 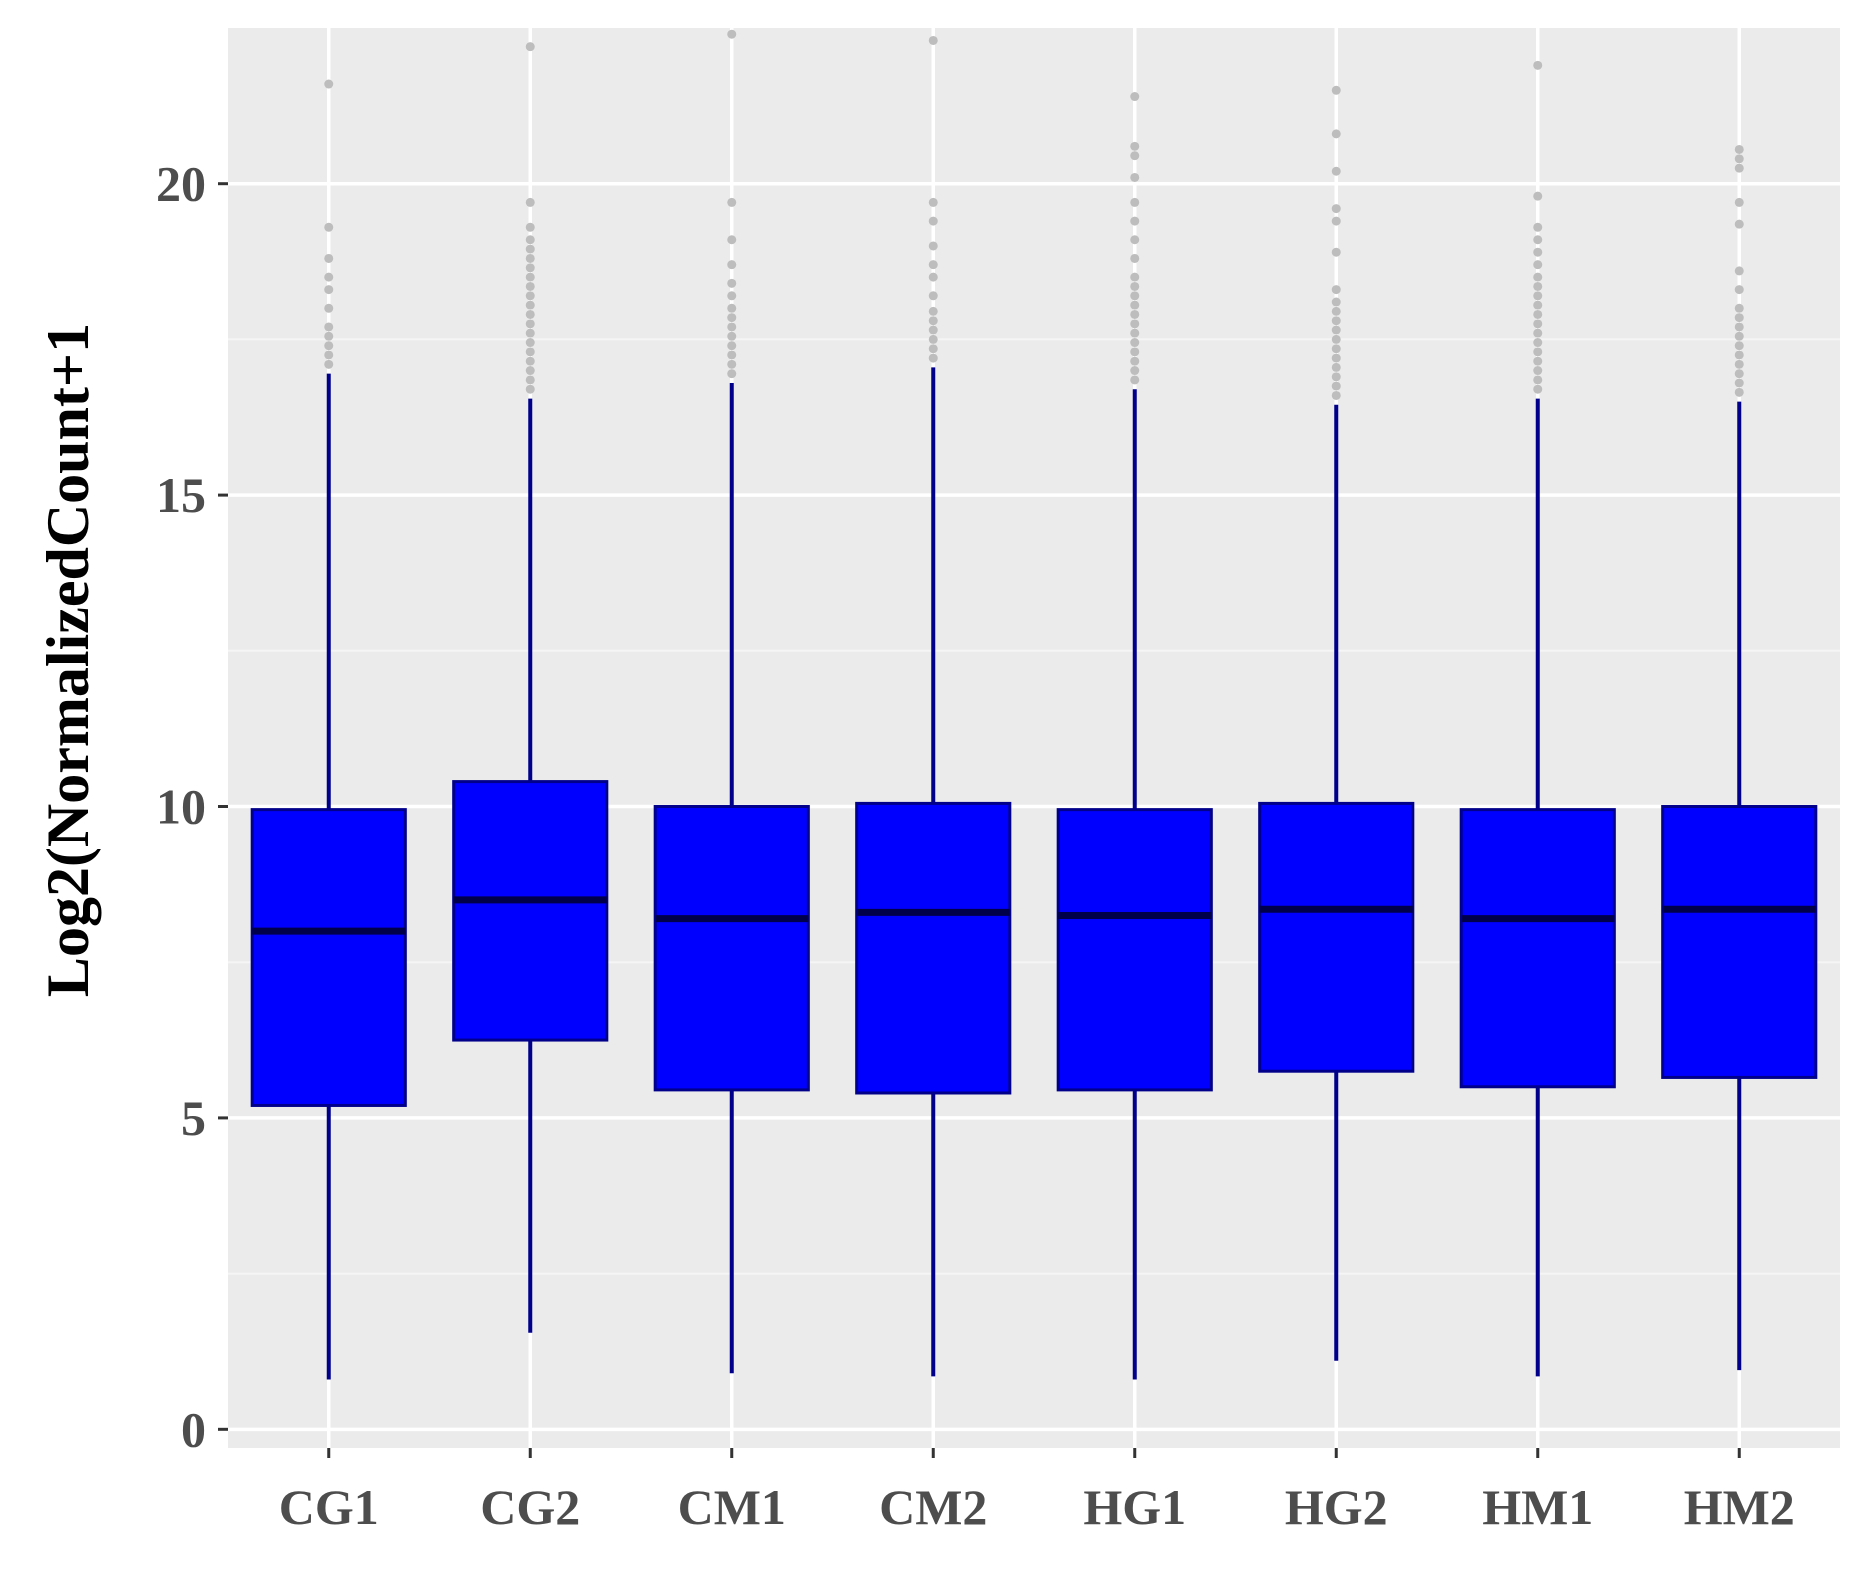 I want to click on box-hg2, so click(x=1336, y=723).